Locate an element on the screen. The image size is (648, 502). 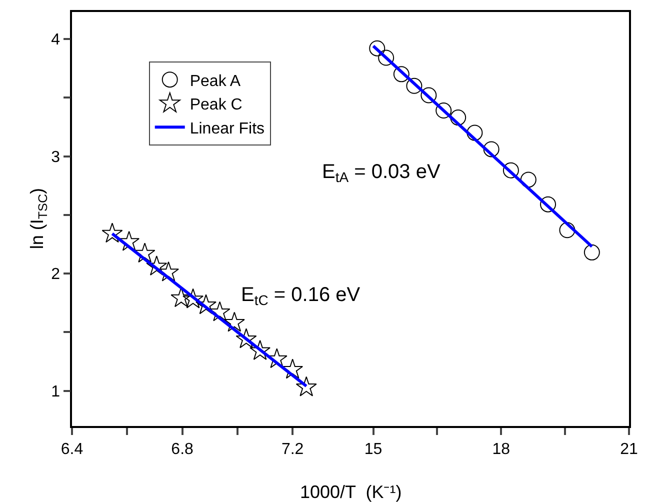
y-tick-label: 2 is located at coordinates (55, 275).